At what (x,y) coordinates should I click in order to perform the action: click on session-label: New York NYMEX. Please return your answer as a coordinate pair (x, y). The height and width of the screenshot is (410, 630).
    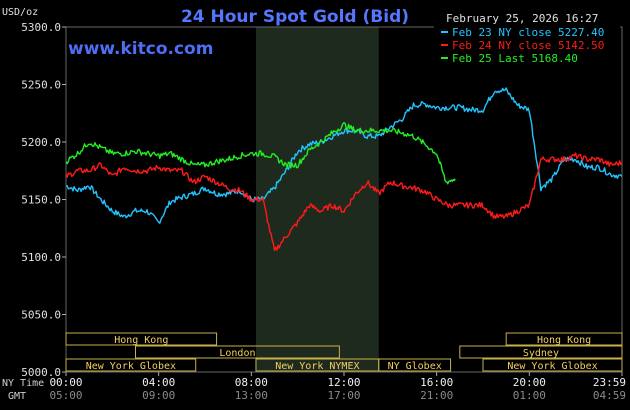
    Looking at the image, I should click on (317, 366).